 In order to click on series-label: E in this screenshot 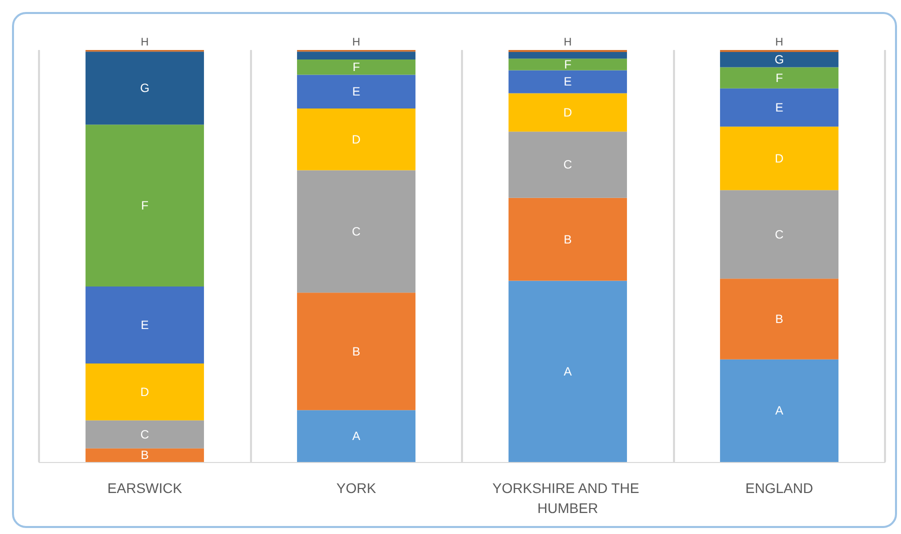, I will do `click(568, 81)`.